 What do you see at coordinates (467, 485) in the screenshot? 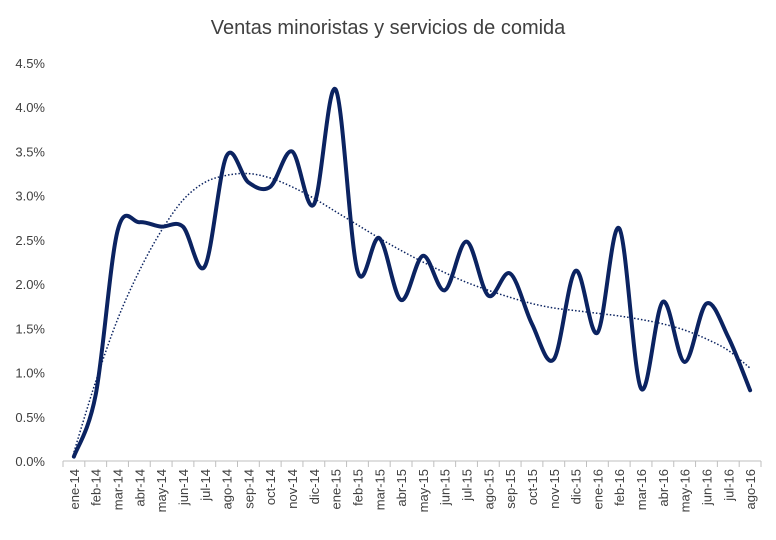
I see `x-tick-label: jul-15` at bounding box center [467, 485].